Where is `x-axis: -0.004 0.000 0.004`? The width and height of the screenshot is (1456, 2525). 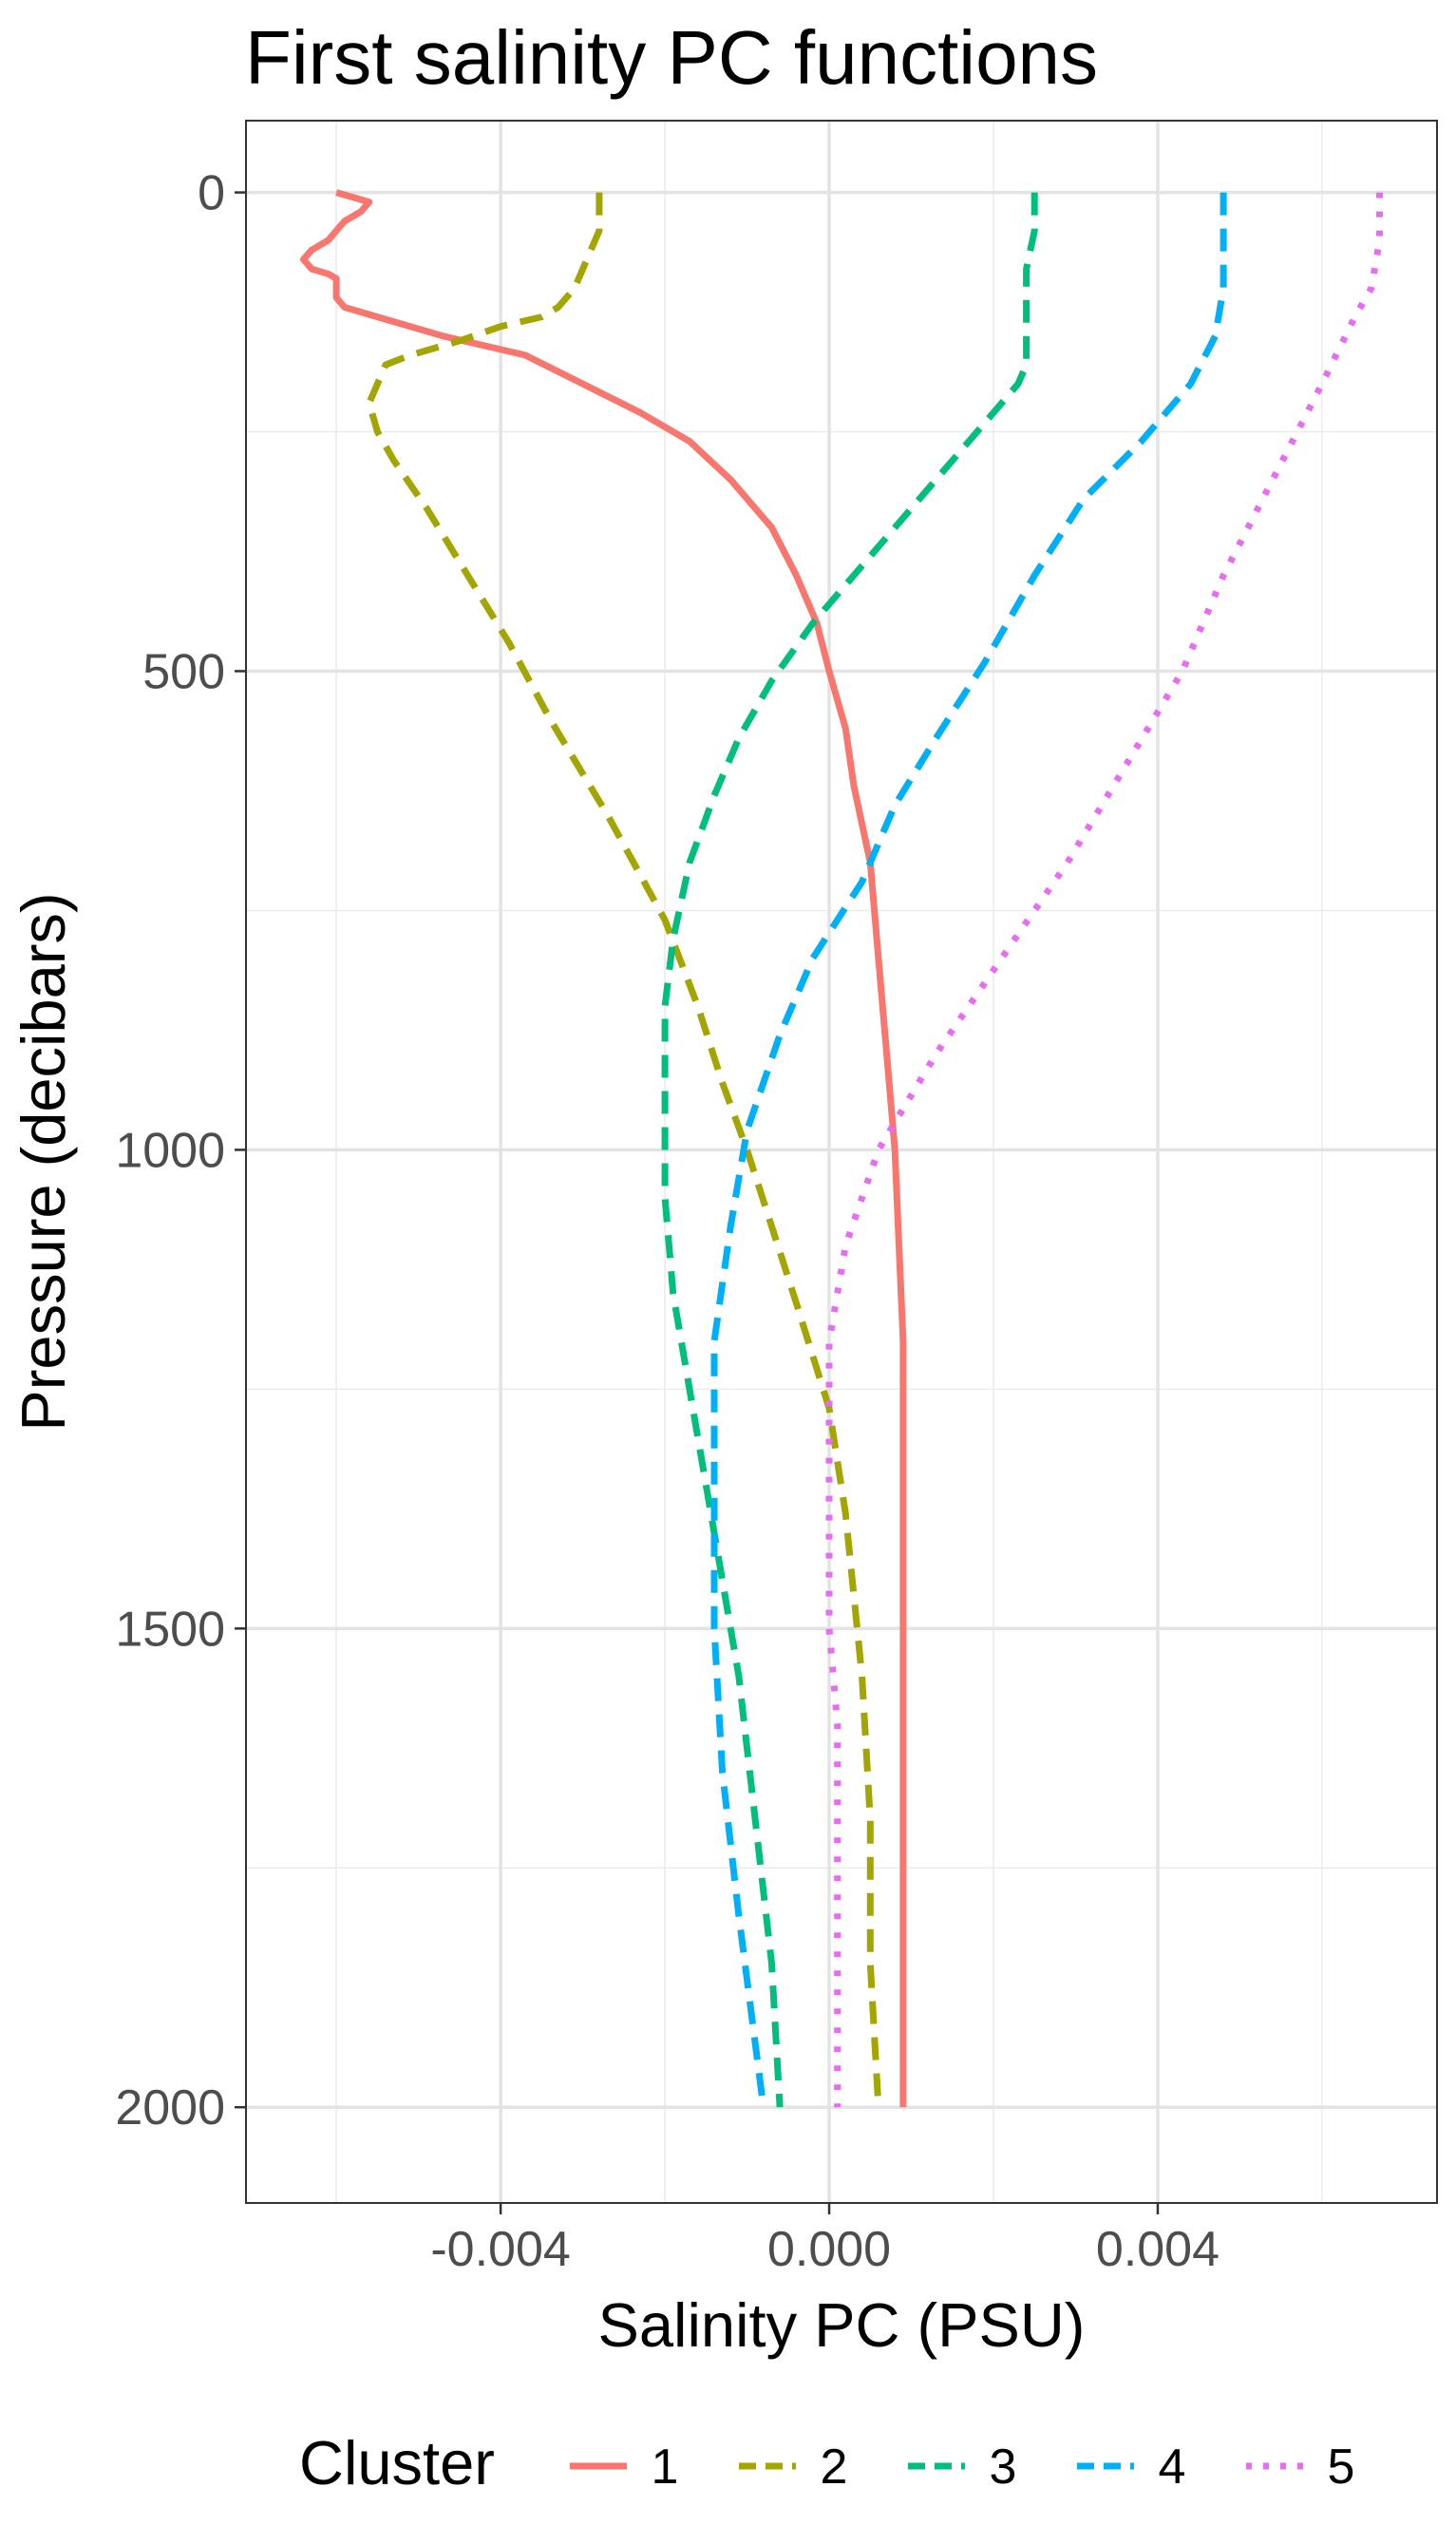 x-axis: -0.004 0.000 0.004 is located at coordinates (825, 2240).